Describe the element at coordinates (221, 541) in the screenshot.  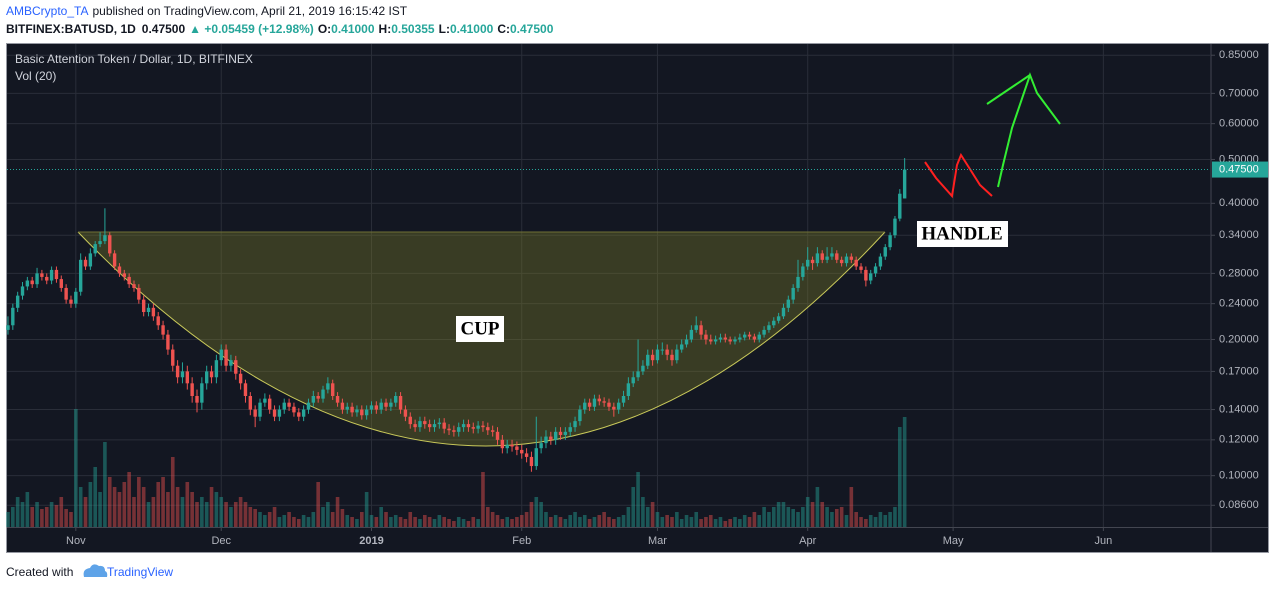
I see `x-tick-label: Dec` at that location.